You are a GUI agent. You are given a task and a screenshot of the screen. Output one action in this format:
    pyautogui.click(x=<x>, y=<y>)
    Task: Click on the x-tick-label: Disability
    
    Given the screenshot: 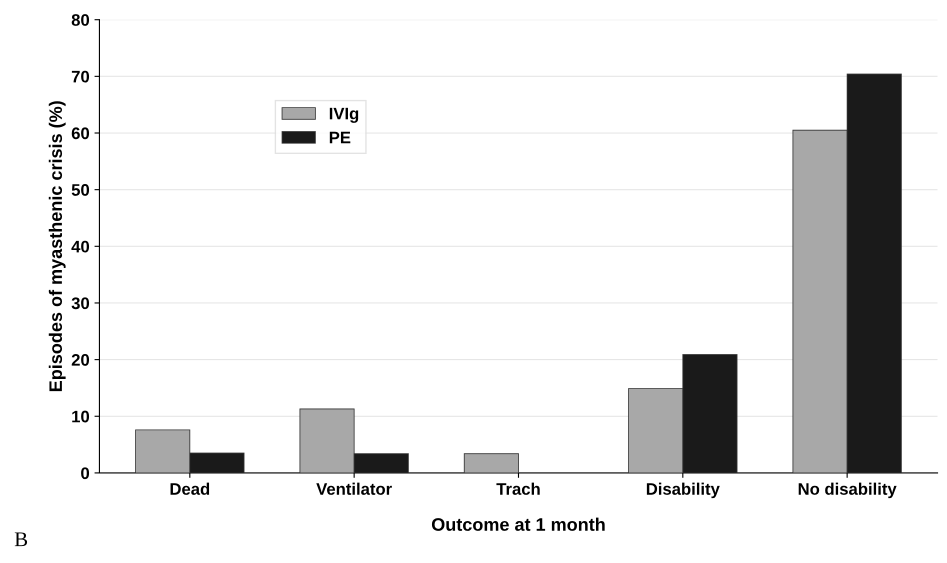 What is the action you would take?
    pyautogui.click(x=683, y=490)
    